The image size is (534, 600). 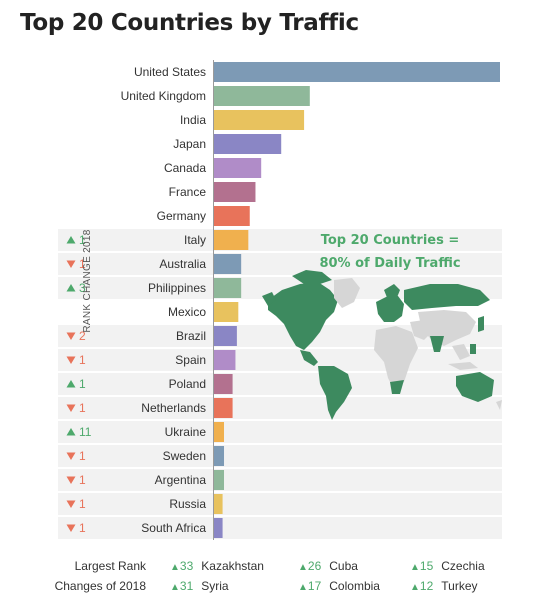 I want to click on world-map, so click(x=382, y=345).